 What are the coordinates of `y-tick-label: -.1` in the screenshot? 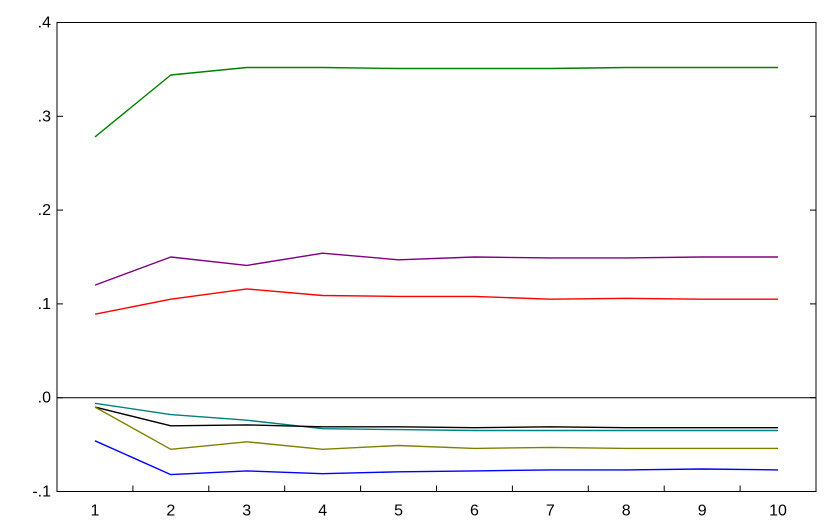 It's located at (41, 492).